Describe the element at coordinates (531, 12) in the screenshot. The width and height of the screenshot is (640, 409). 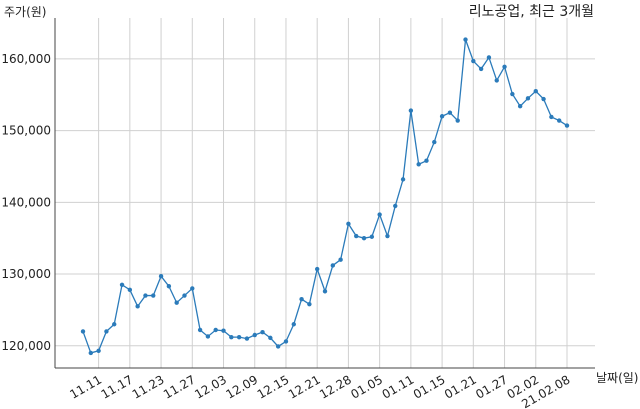
I see `chart-title: 리노공업, 최근 3개월` at that location.